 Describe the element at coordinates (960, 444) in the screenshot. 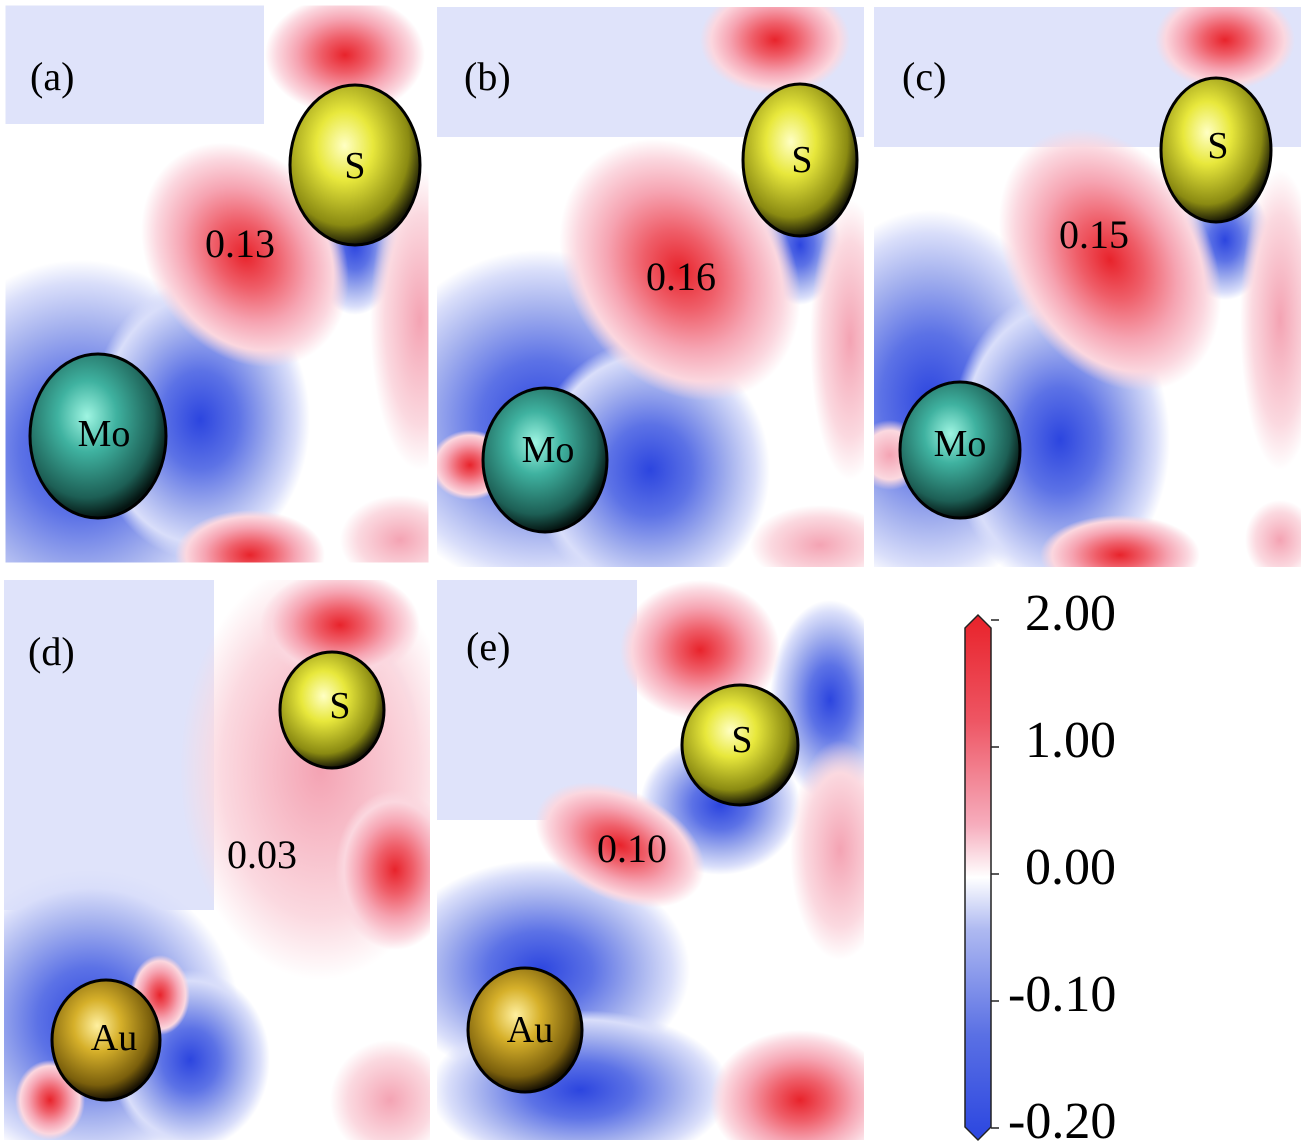

I see `mo-atom-label-c: Mo` at that location.